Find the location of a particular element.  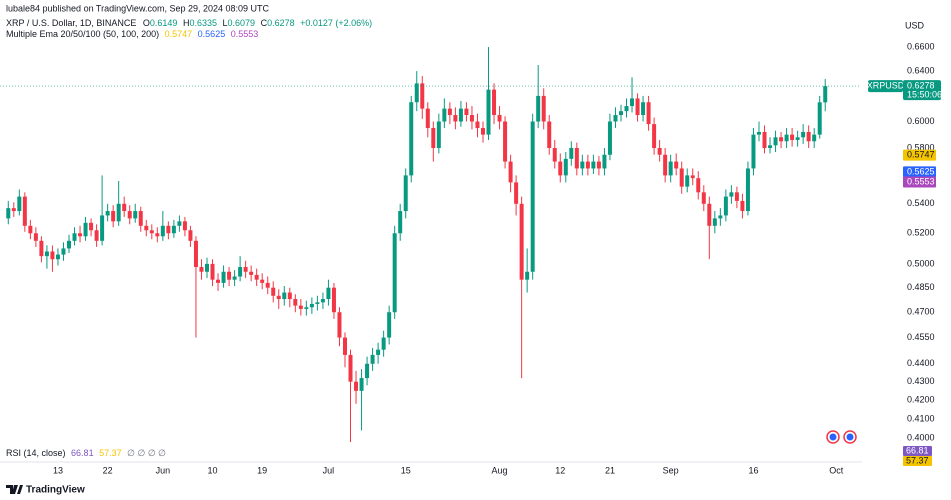

symbol: XRP / U.S. Dollar, 1D, BINANCE is located at coordinates (71, 23).